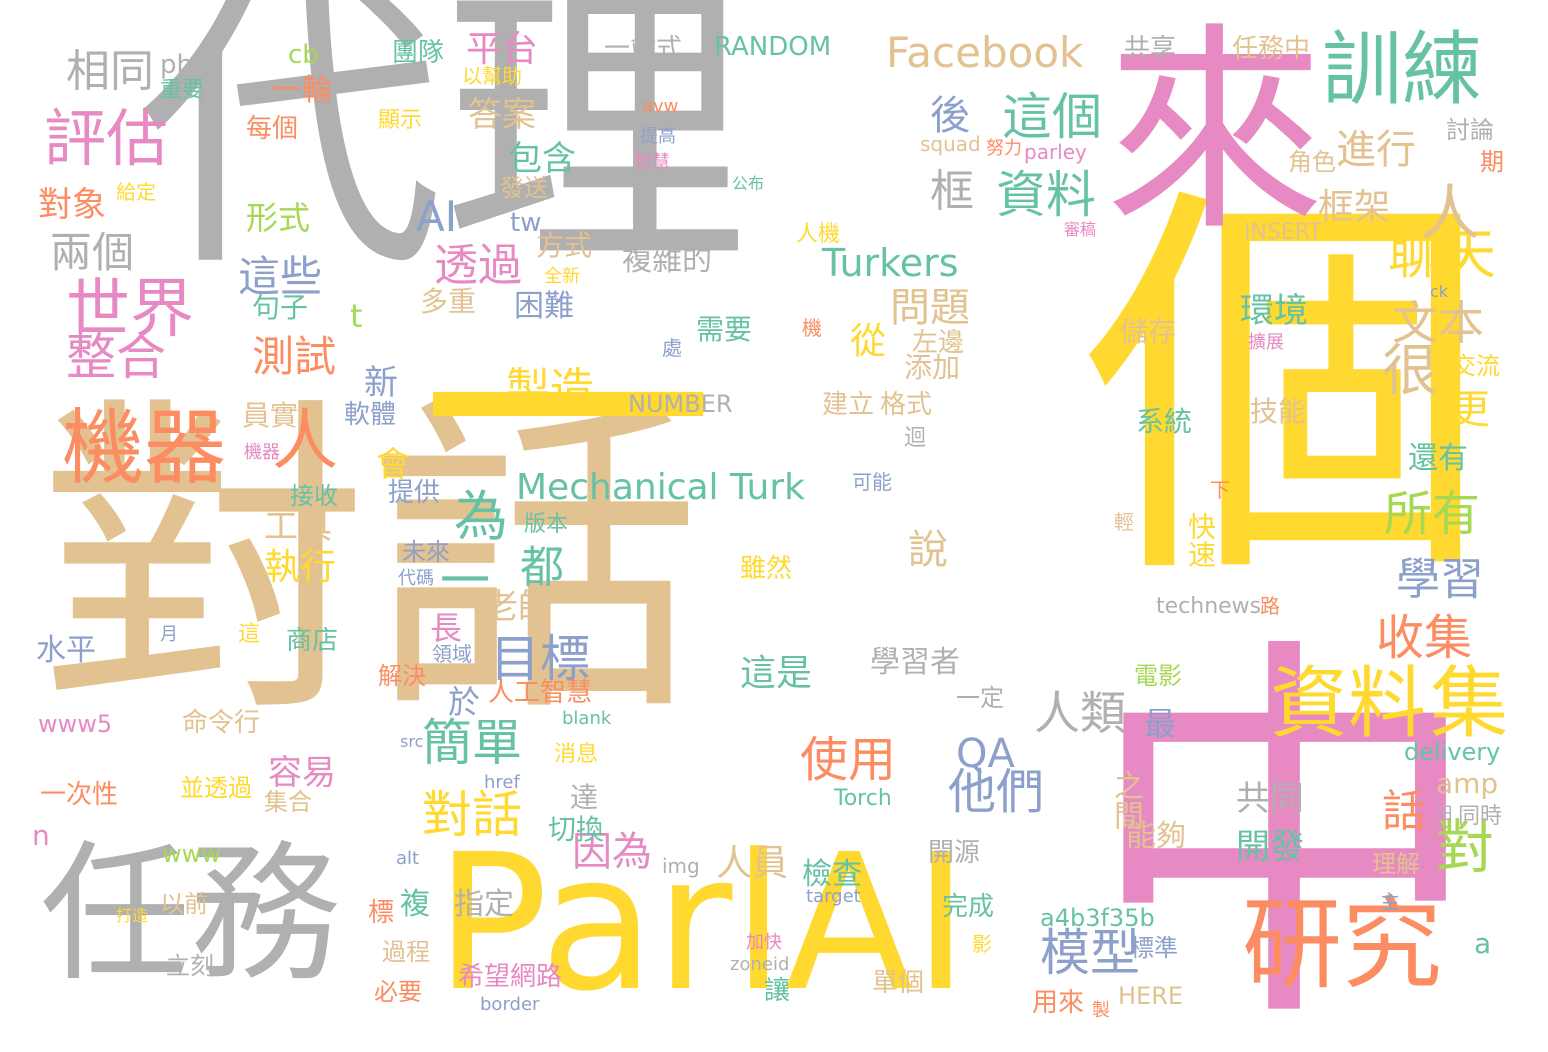 Image resolution: width=1548 pixels, height=1052 pixels. What do you see at coordinates (898, 983) in the screenshot?
I see `word-w110: 單個` at bounding box center [898, 983].